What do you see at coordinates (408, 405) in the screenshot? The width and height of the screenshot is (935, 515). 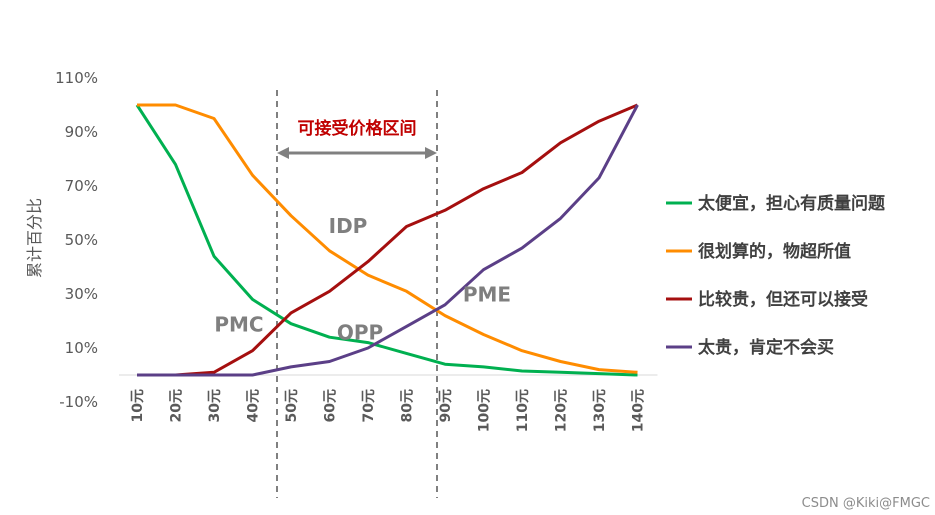 I see `x-tick-label: 80元` at bounding box center [408, 405].